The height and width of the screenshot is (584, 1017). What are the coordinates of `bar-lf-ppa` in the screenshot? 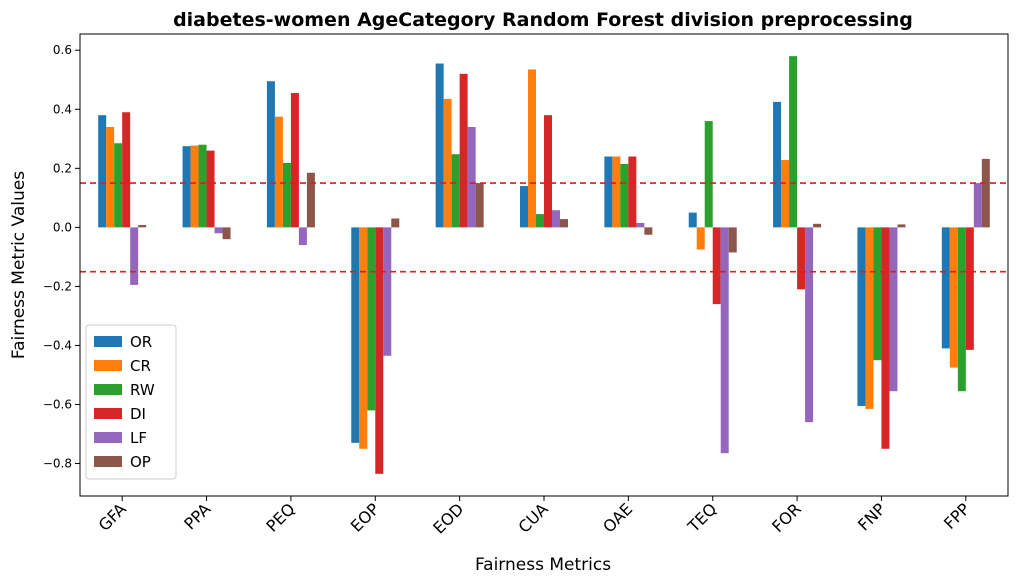 It's located at (218, 230).